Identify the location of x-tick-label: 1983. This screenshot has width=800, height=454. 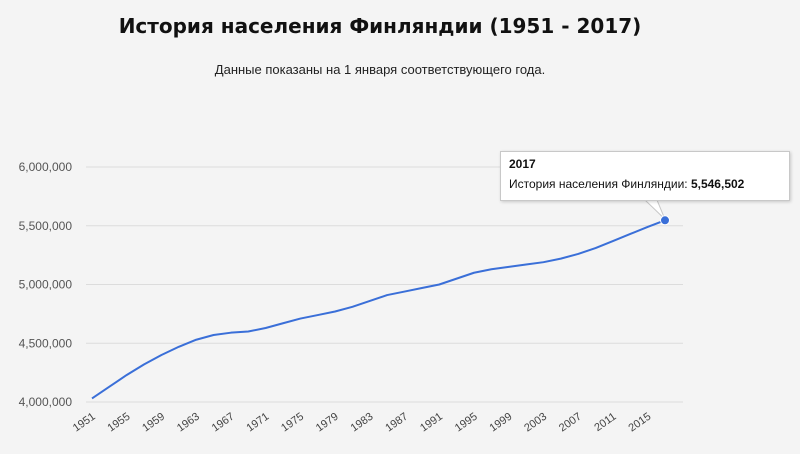
(362, 423).